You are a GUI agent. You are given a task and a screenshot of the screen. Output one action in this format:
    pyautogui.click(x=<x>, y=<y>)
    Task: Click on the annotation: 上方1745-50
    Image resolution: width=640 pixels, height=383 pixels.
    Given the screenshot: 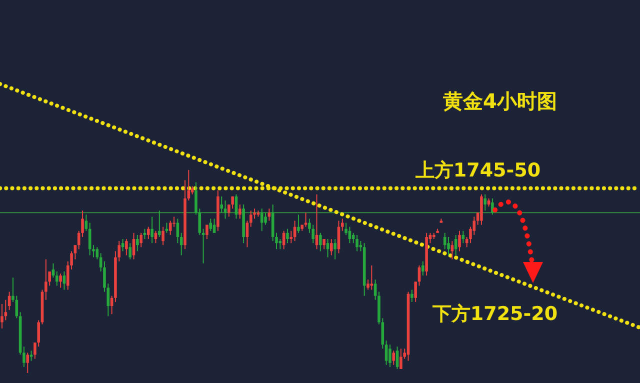 What is the action you would take?
    pyautogui.click(x=477, y=170)
    